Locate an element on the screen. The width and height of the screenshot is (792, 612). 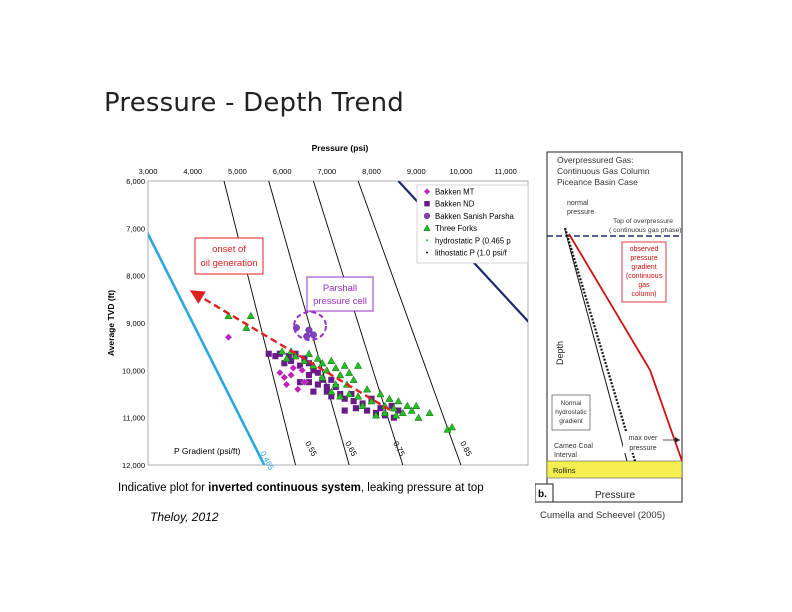
observed-label-line: pressure is located at coordinates (643, 258).